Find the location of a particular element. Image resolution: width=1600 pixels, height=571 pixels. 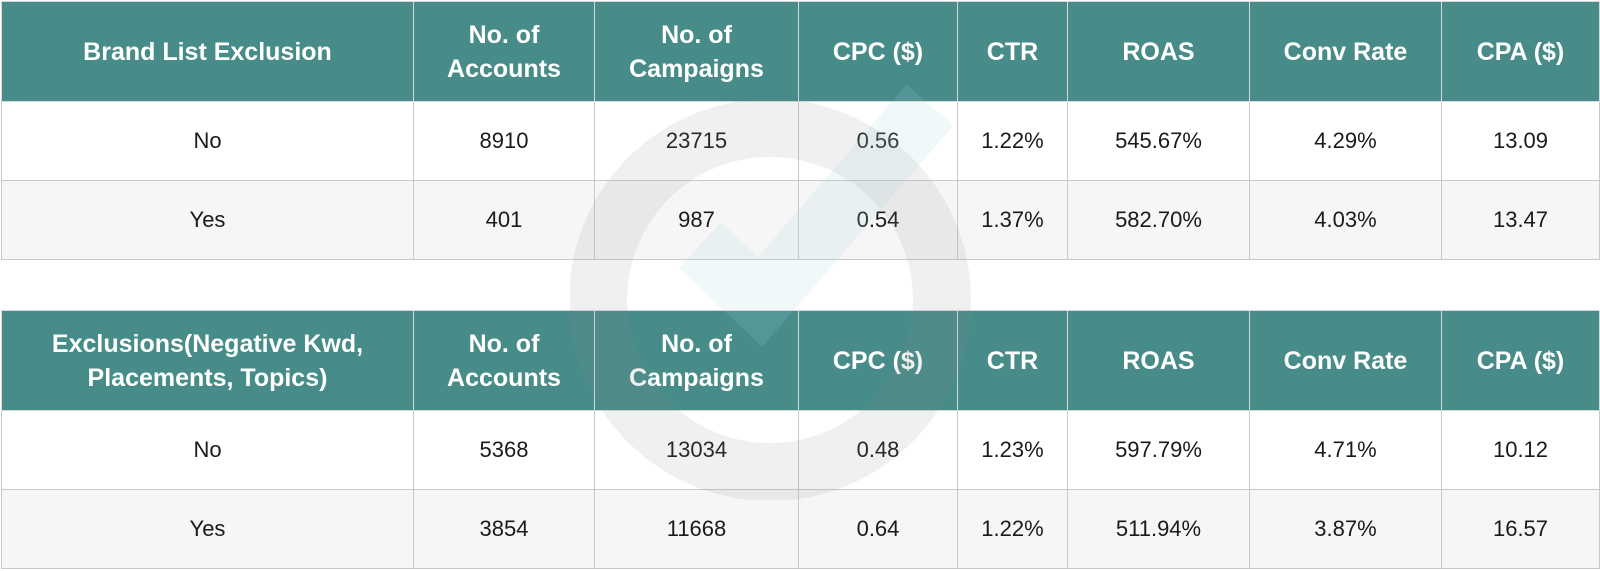

table-cell: 4.03% is located at coordinates (1345, 220).